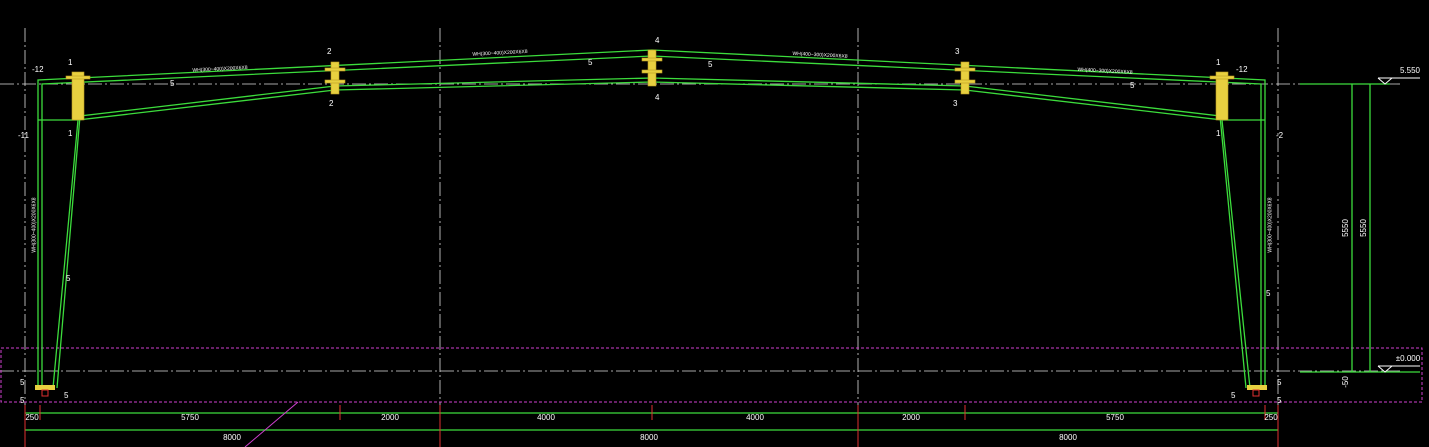 This screenshot has height=447, width=1429. Describe the element at coordinates (1280, 135) in the screenshot. I see `section-mark: -2` at that location.